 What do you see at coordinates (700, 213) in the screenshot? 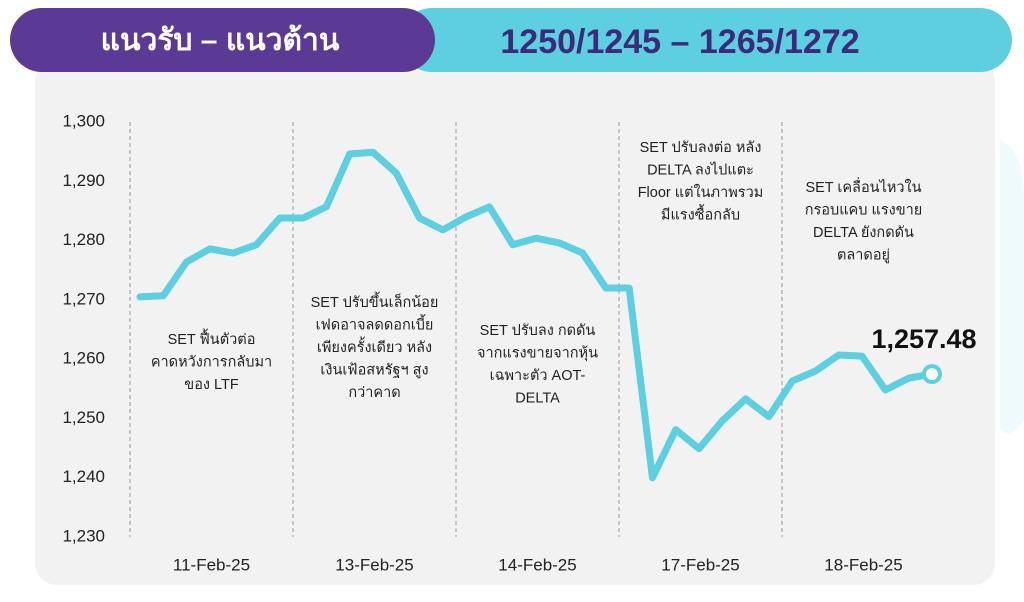
I see `annotation: มีแรงซื้อกลับ` at bounding box center [700, 213].